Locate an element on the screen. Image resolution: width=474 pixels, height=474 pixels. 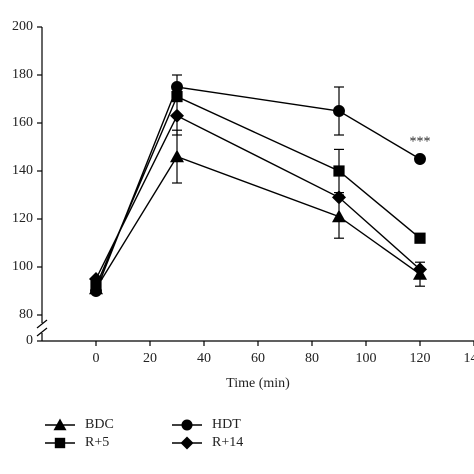
y-tick-label: 80 is located at coordinates (26, 314).